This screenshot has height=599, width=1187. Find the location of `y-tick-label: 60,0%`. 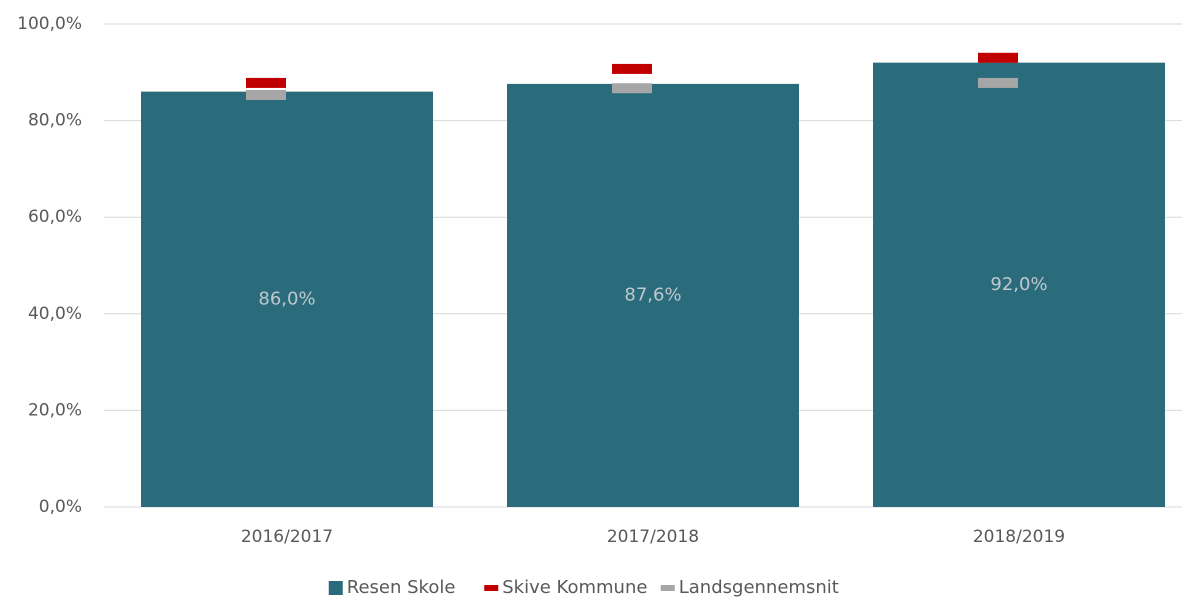

y-tick-label: 60,0% is located at coordinates (55, 217).